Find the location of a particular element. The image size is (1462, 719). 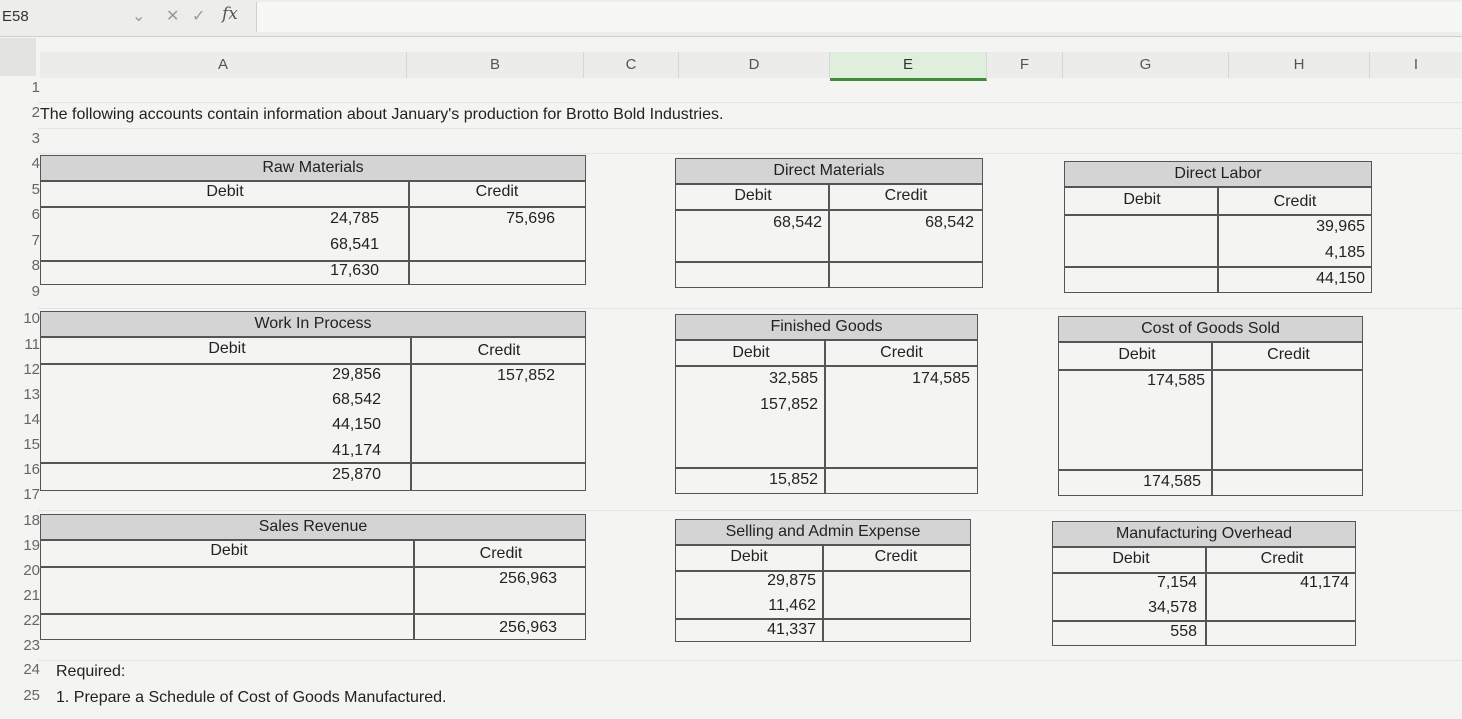

debit-entry: 11,462 is located at coordinates (792, 605).